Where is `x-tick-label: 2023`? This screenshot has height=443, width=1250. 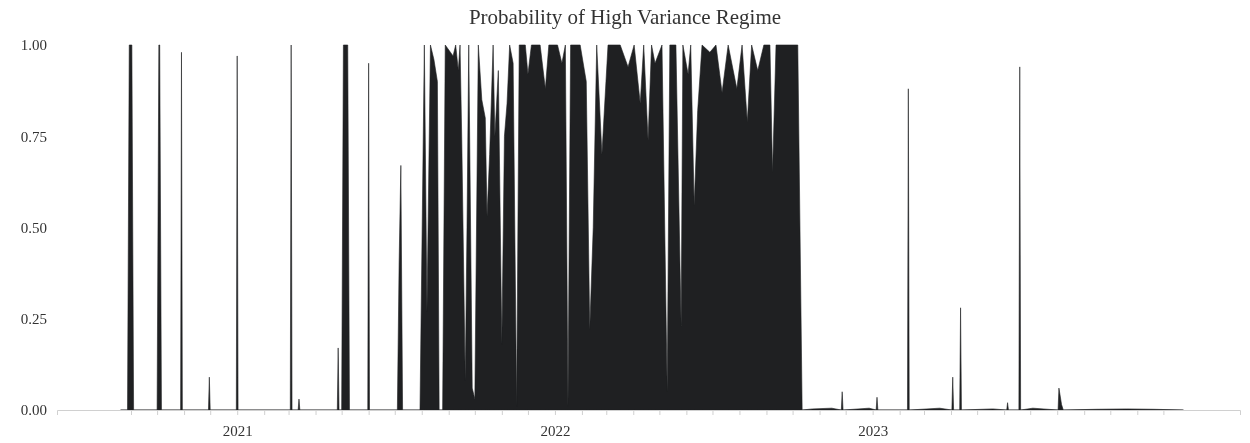
x-tick-label: 2023 is located at coordinates (873, 430).